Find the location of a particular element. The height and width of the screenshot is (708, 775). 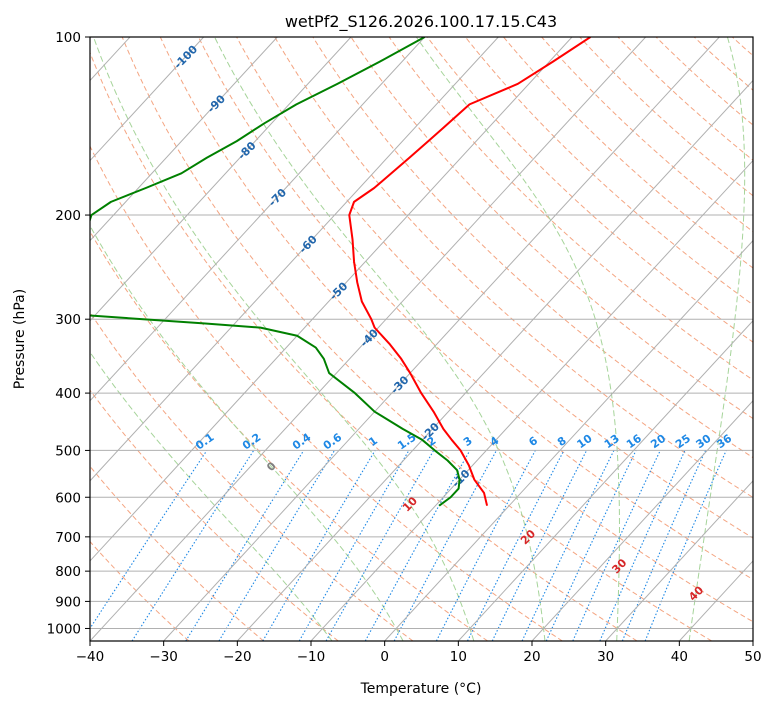

y-tick-label: 200 is located at coordinates (68, 216).